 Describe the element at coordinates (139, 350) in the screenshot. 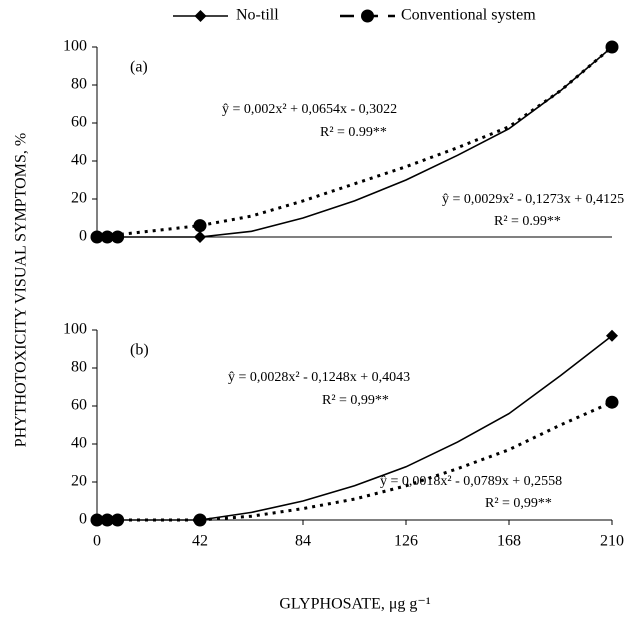

I see `panel-label: (b)` at that location.